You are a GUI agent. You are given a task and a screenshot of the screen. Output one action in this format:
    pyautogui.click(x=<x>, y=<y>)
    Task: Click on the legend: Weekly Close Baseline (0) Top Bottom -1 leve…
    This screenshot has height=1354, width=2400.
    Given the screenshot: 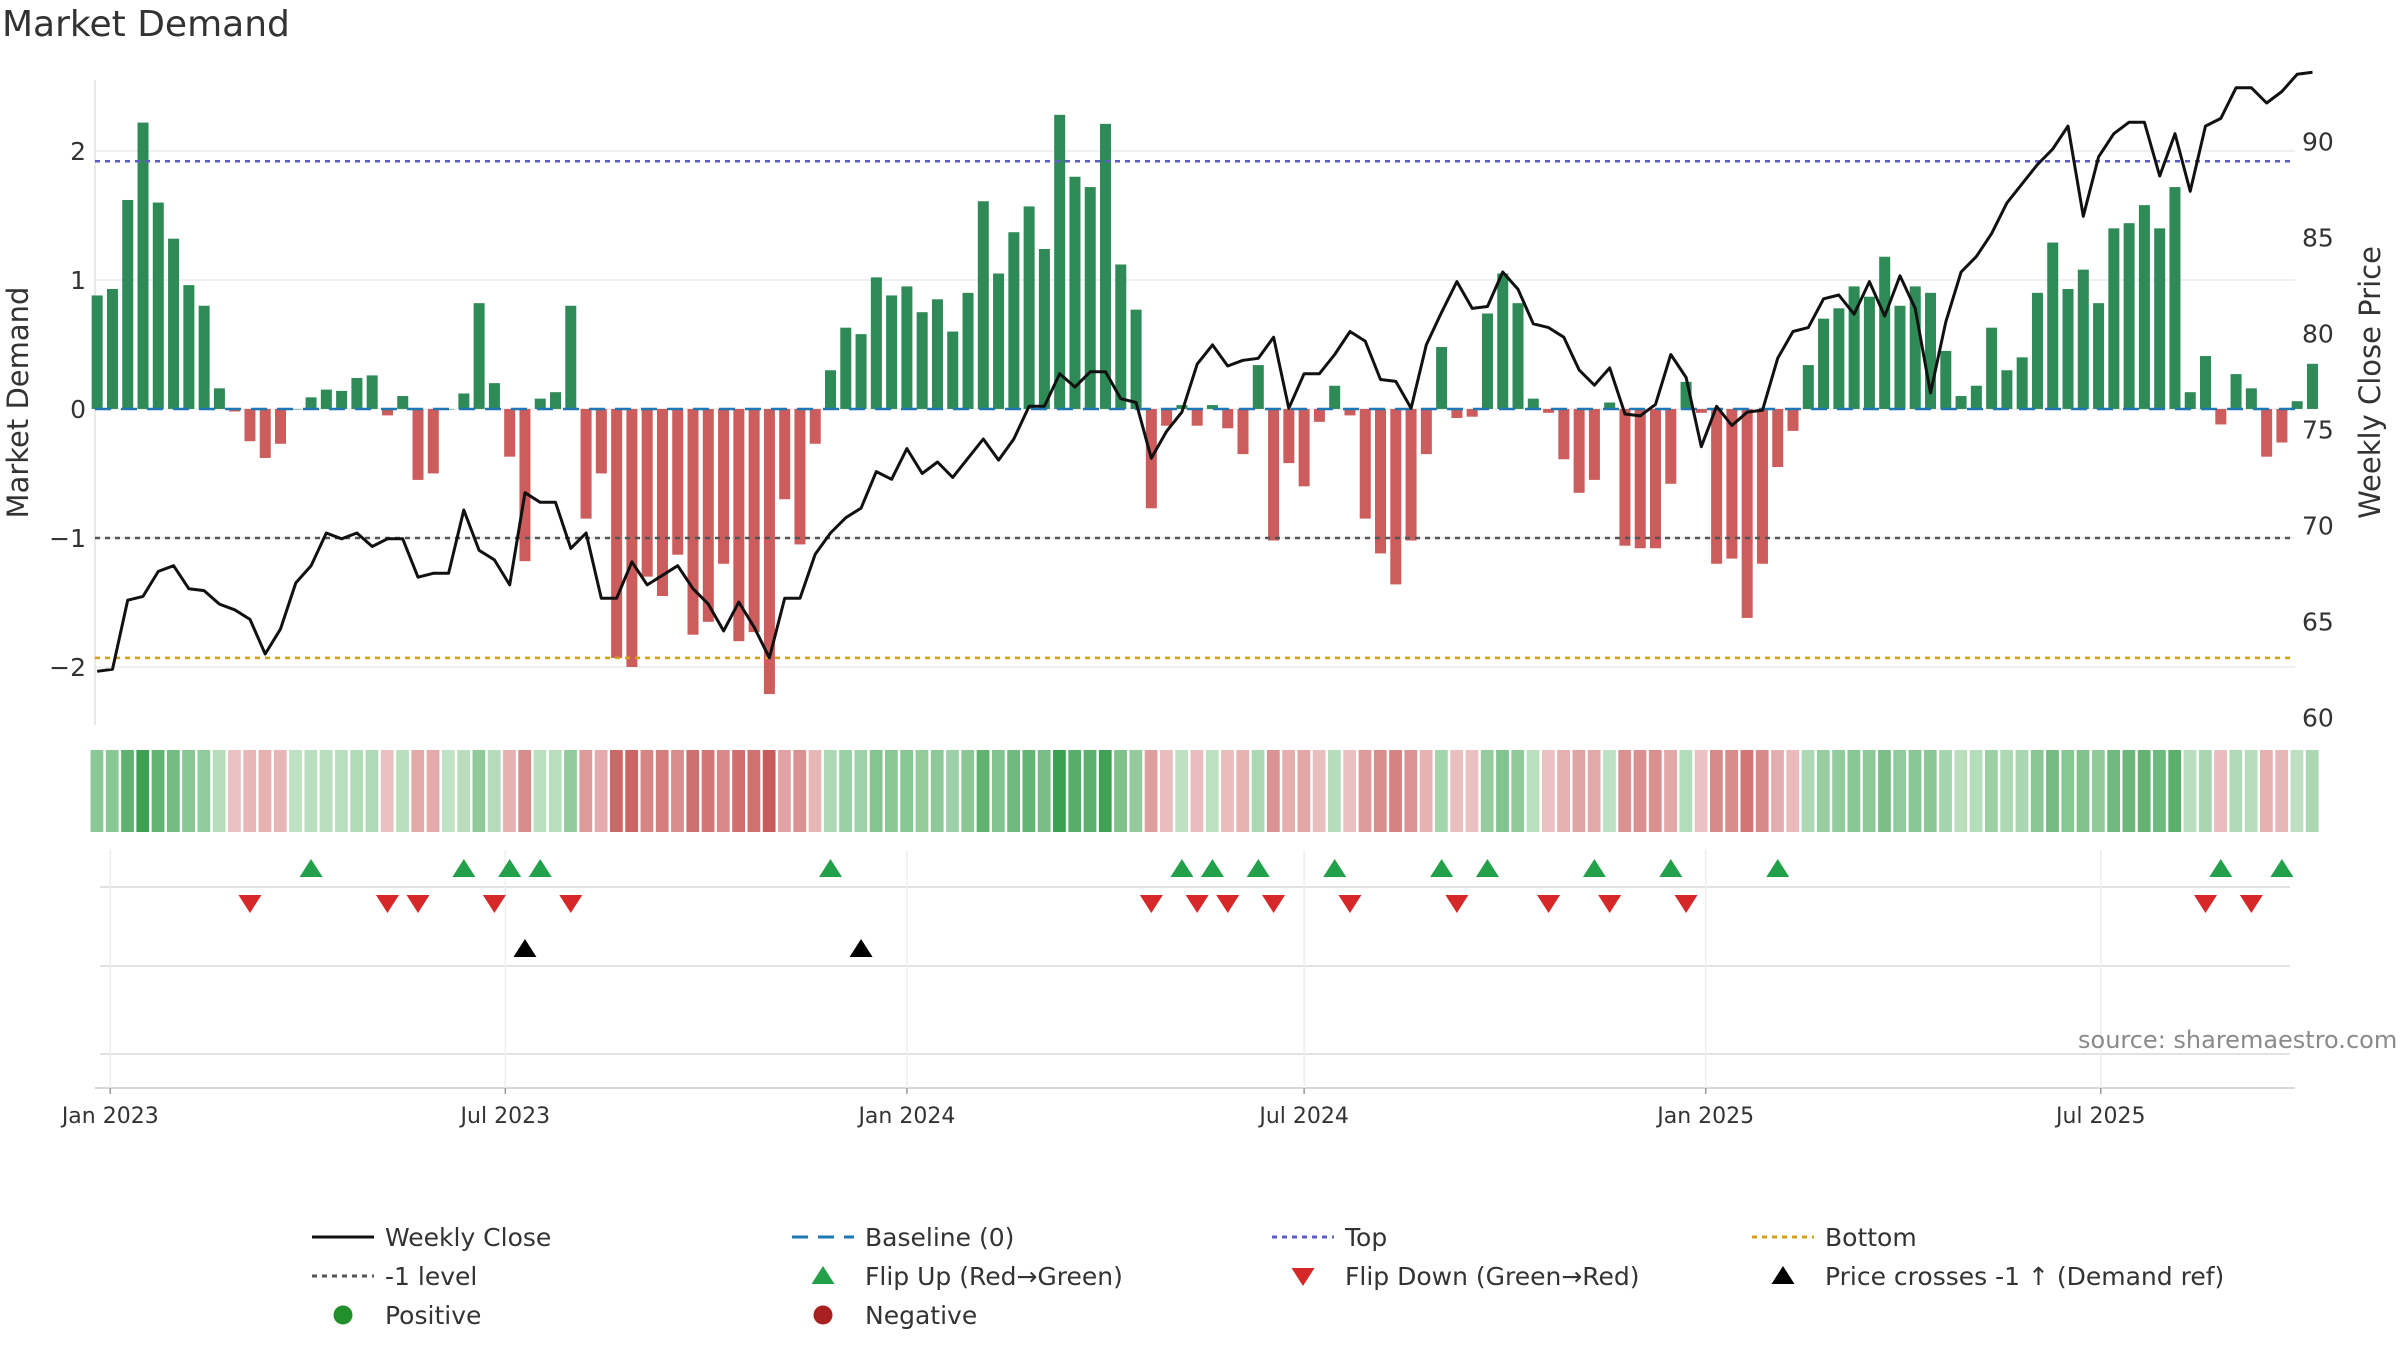 What is the action you would take?
    pyautogui.click(x=1268, y=1276)
    